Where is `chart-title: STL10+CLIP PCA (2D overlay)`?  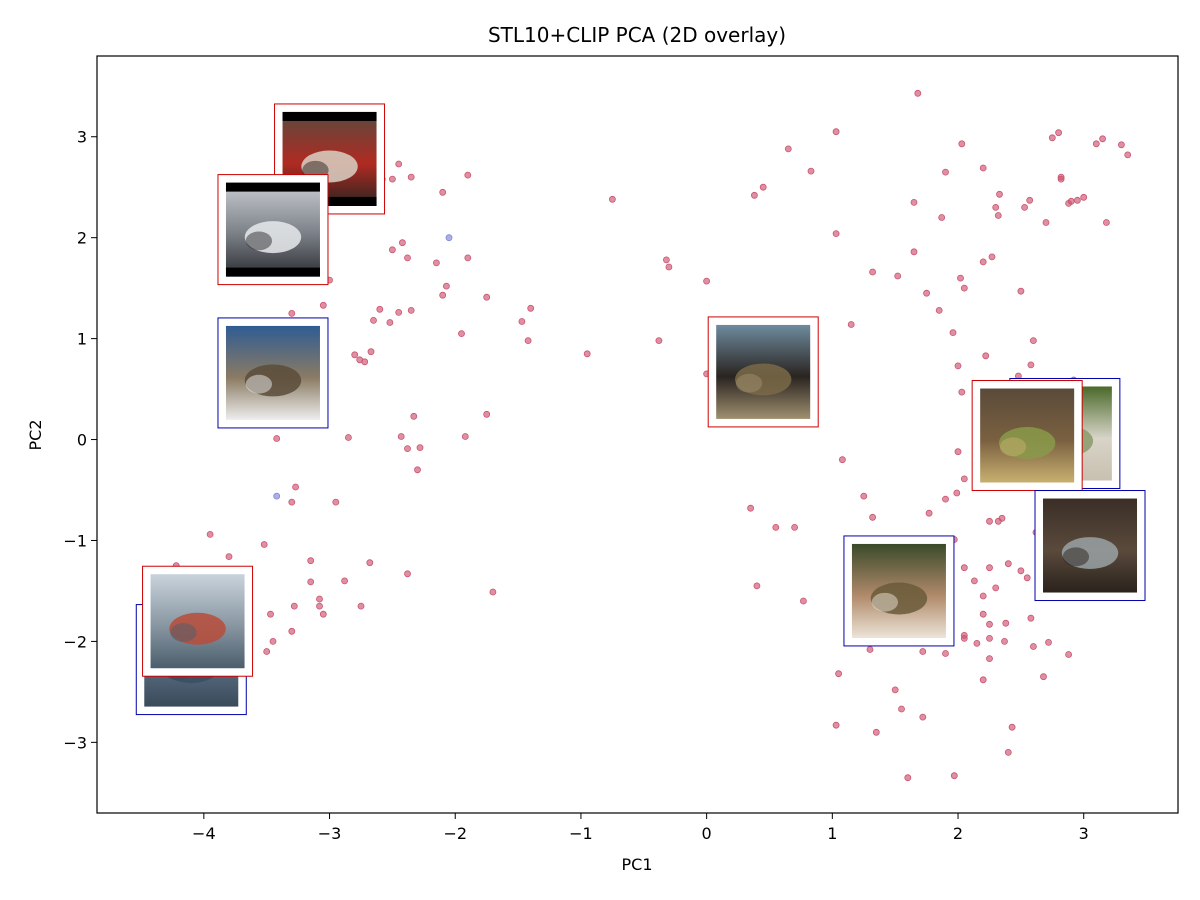
chart-title: STL10+CLIP PCA (2D overlay) is located at coordinates (637, 35).